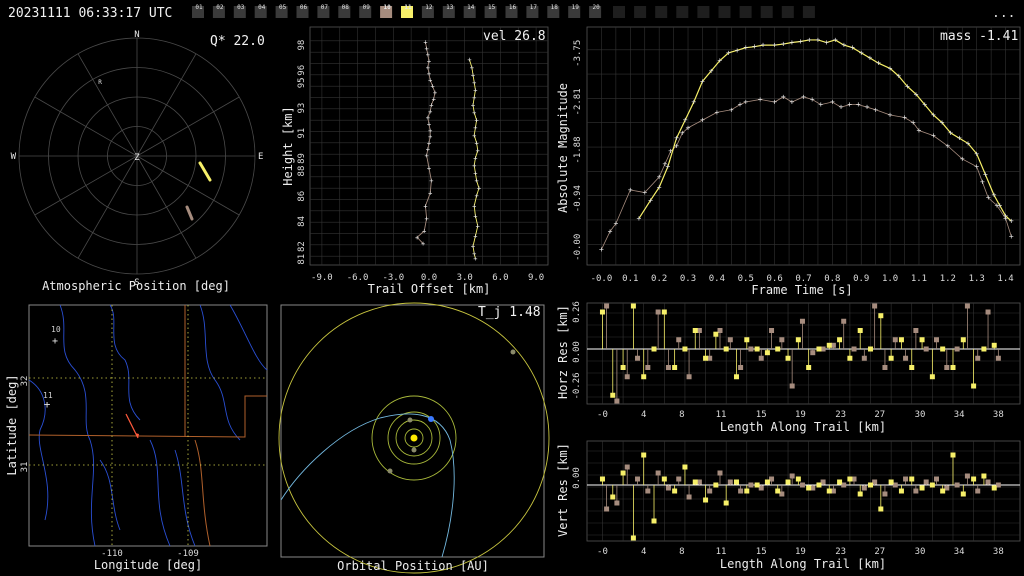 The image size is (1024, 576). Describe the element at coordinates (48, 395) in the screenshot. I see `station-11-label: 11` at that location.